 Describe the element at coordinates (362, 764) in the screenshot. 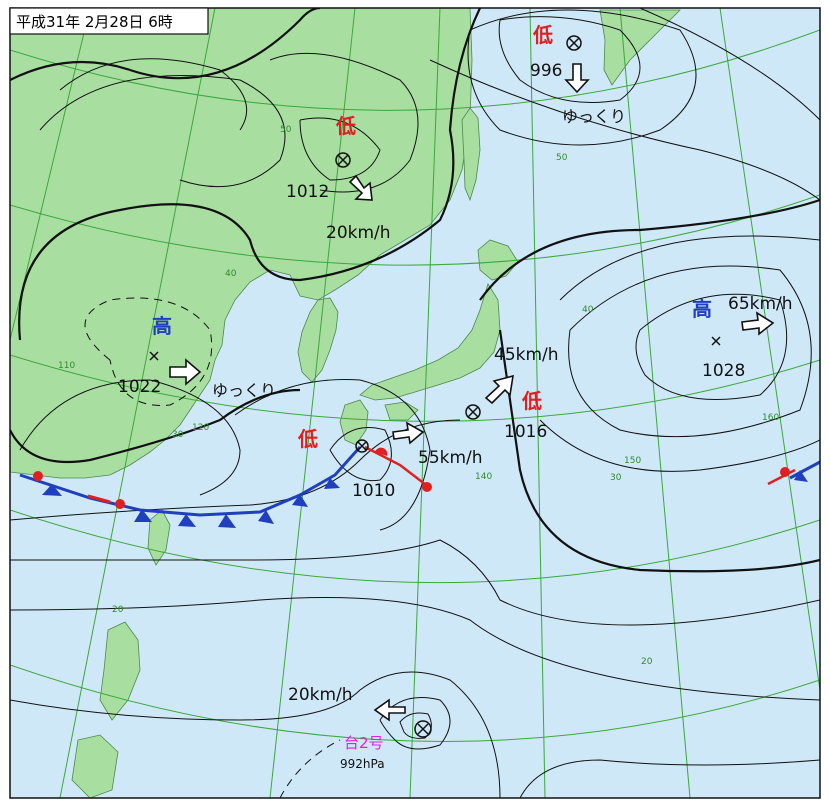

I see `typhoon-pressure: 992hPa` at that location.